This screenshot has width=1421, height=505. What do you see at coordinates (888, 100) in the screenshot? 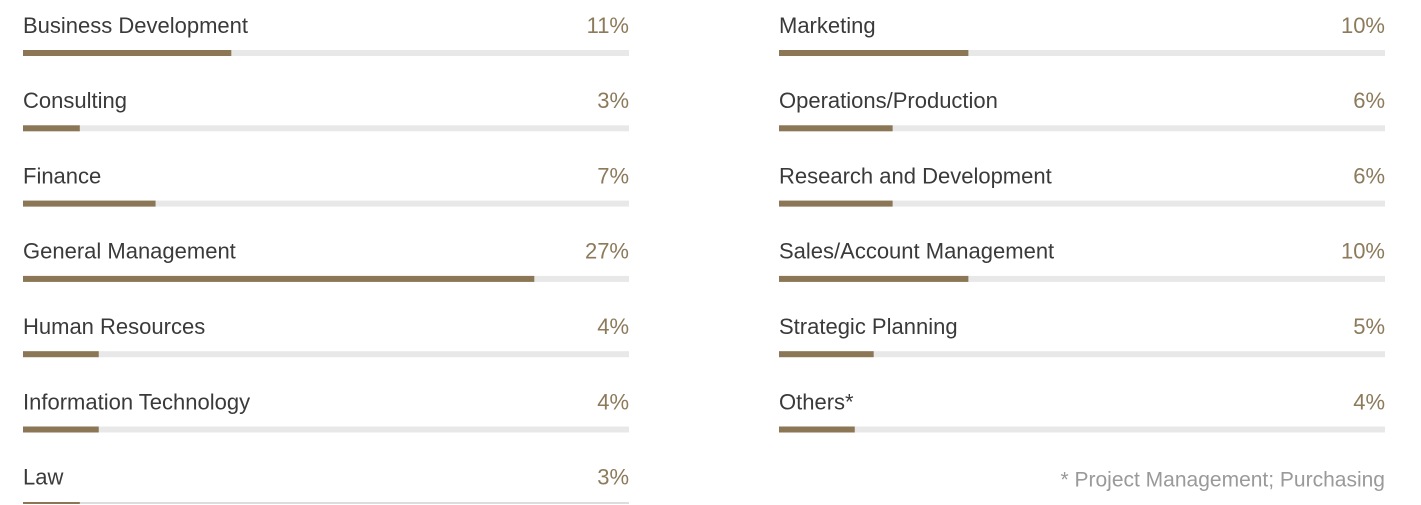
I see `category-label: Operations/Production` at bounding box center [888, 100].